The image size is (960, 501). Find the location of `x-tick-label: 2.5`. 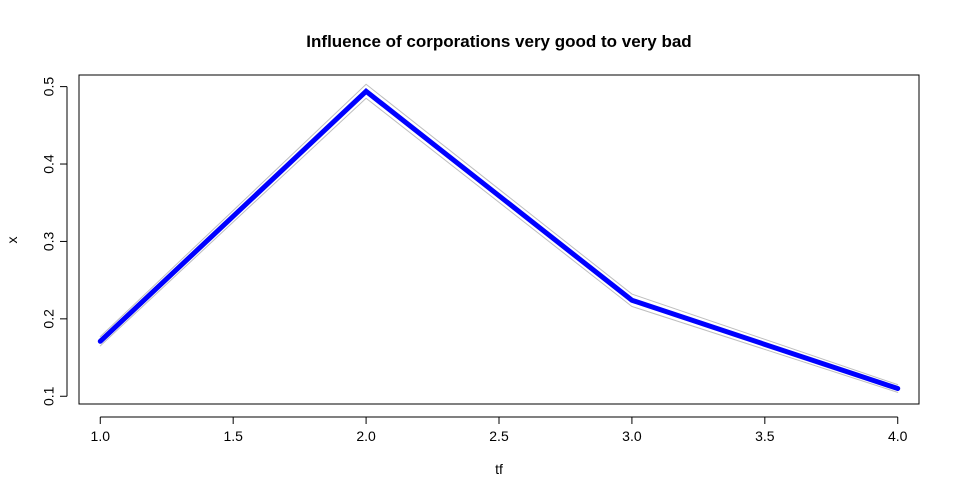

x-tick-label: 2.5 is located at coordinates (499, 436).